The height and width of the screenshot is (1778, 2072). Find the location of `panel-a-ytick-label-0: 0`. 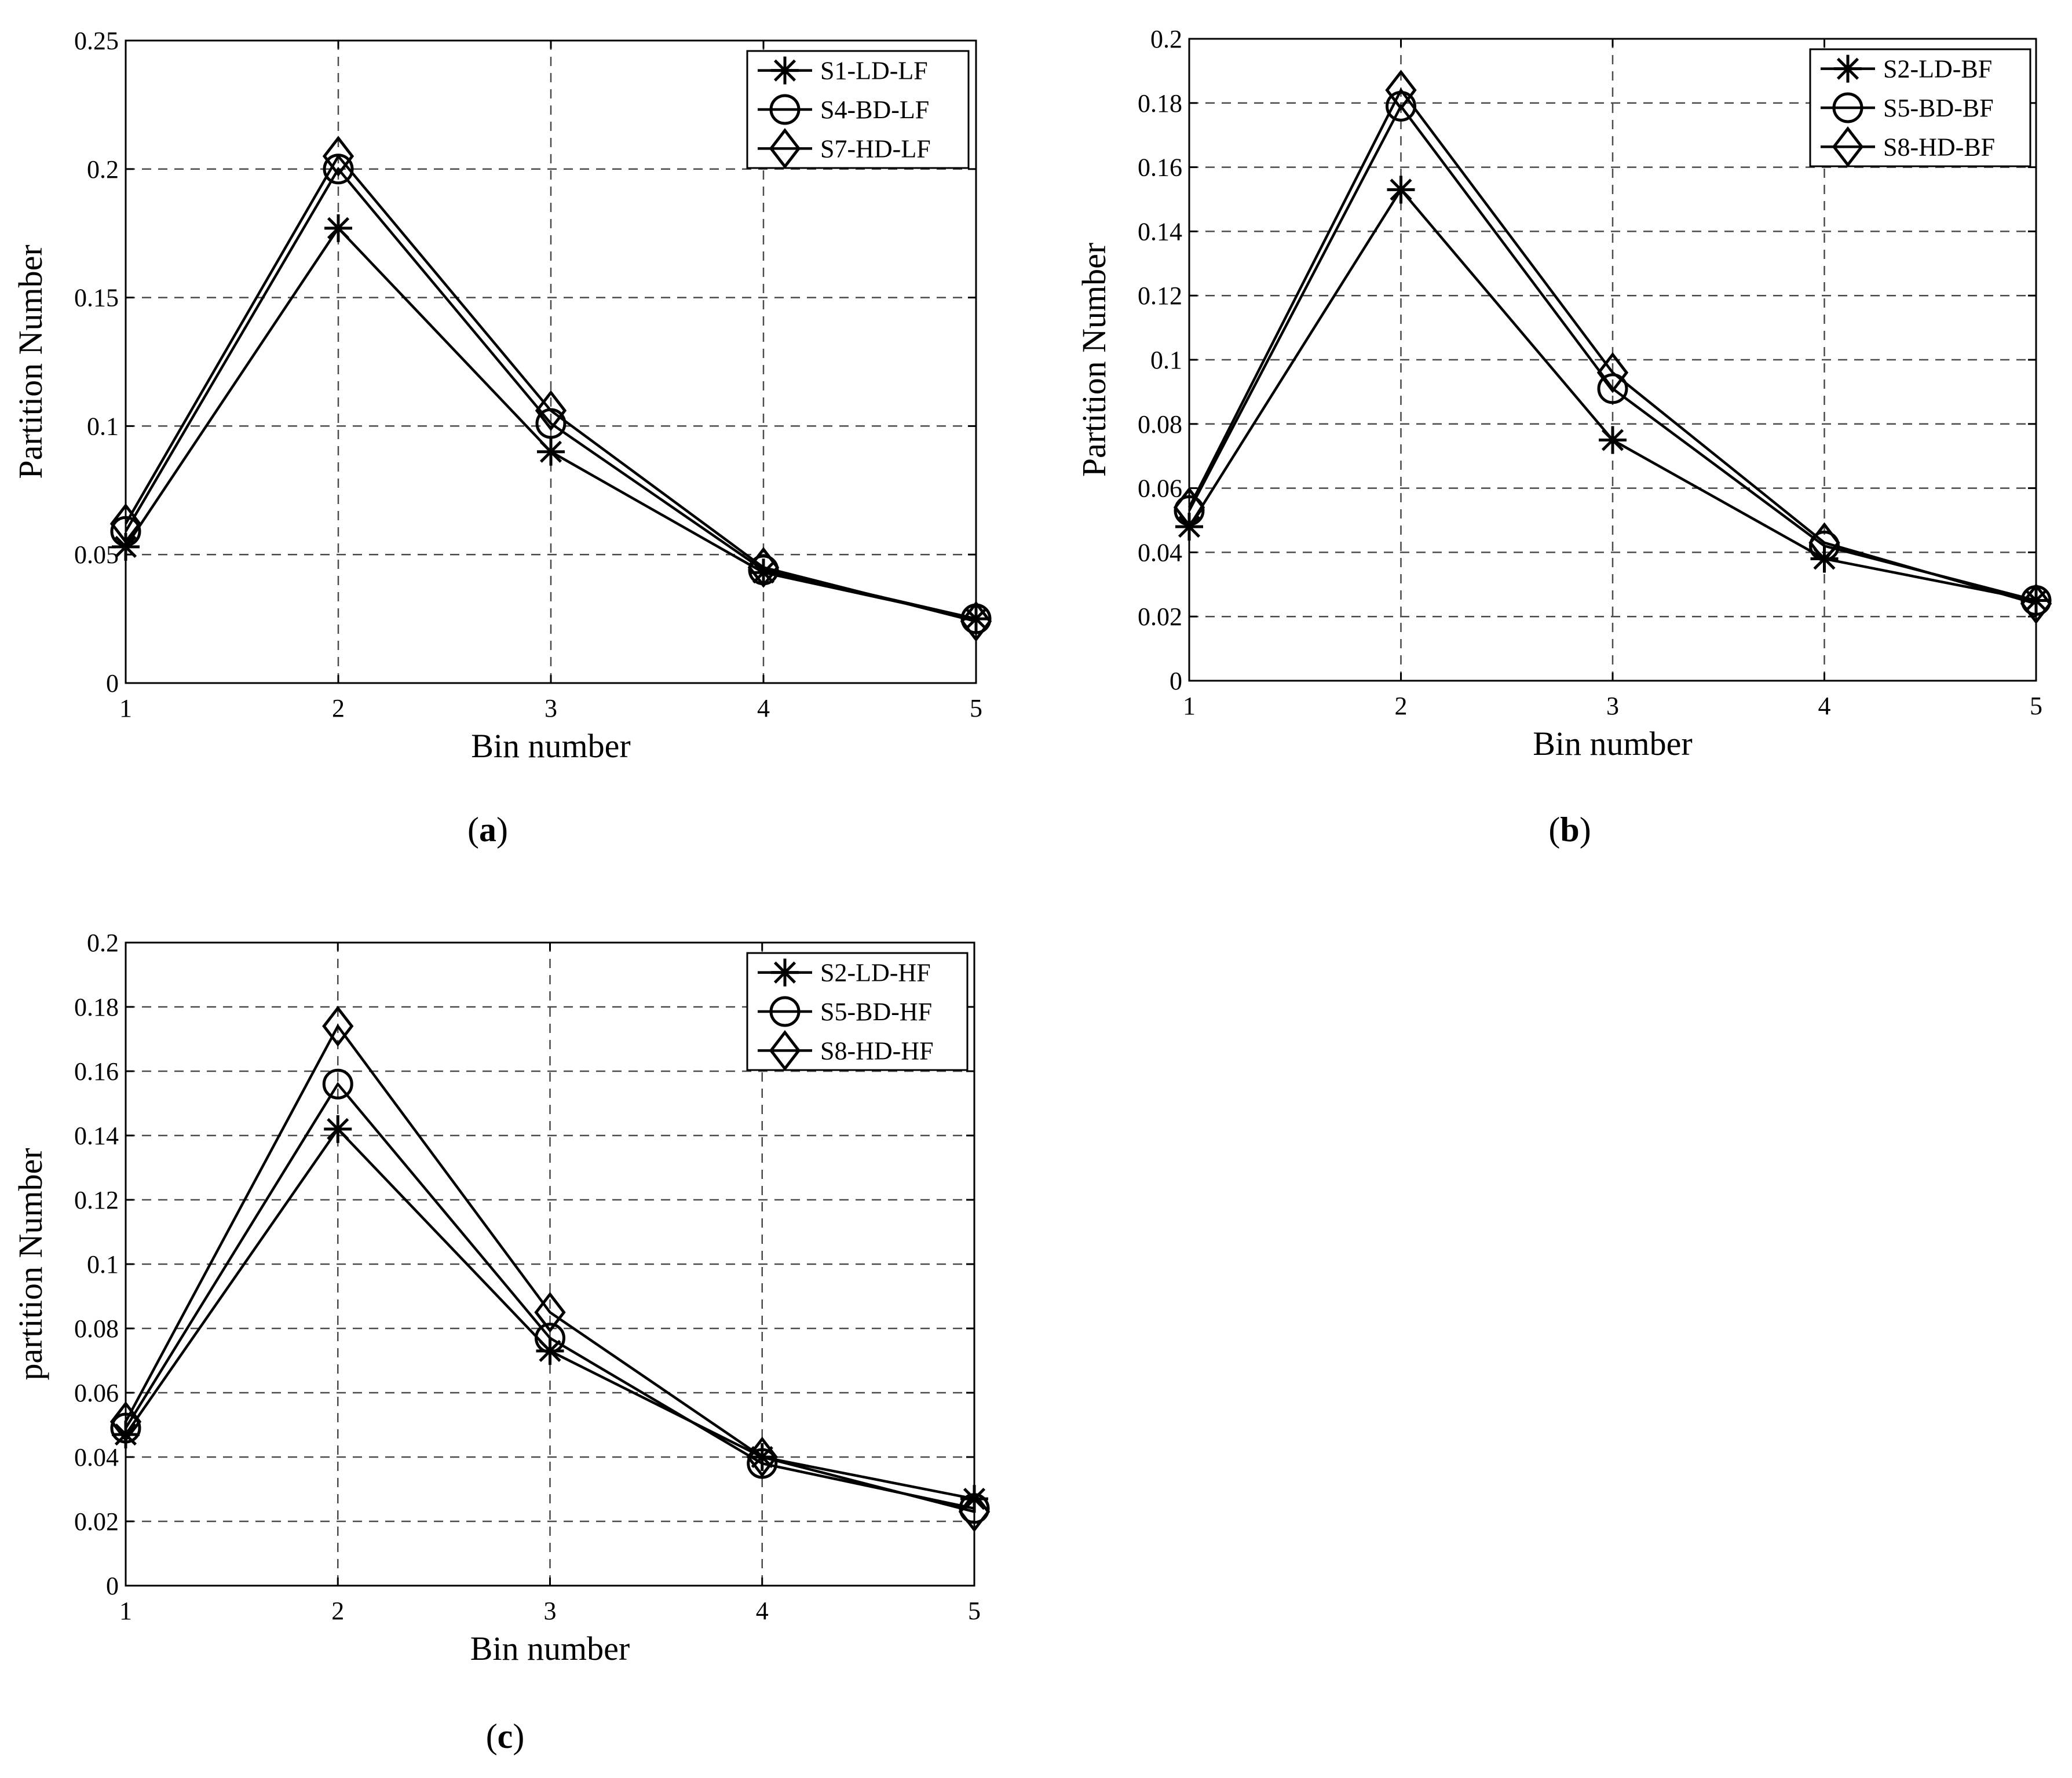

panel-a-ytick-label-0: 0 is located at coordinates (112, 683).